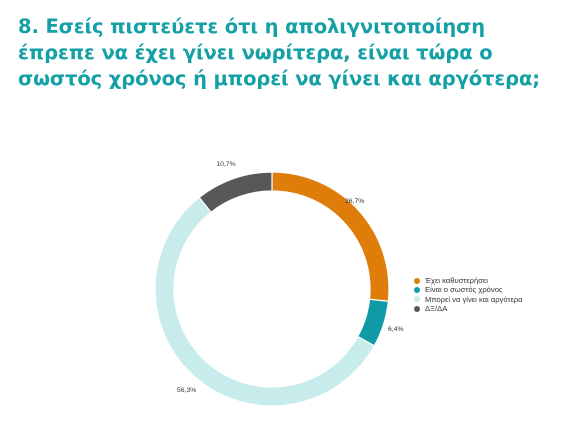 The width and height of the screenshot is (569, 425). I want to click on slice-value-label: 56,3%, so click(186, 390).